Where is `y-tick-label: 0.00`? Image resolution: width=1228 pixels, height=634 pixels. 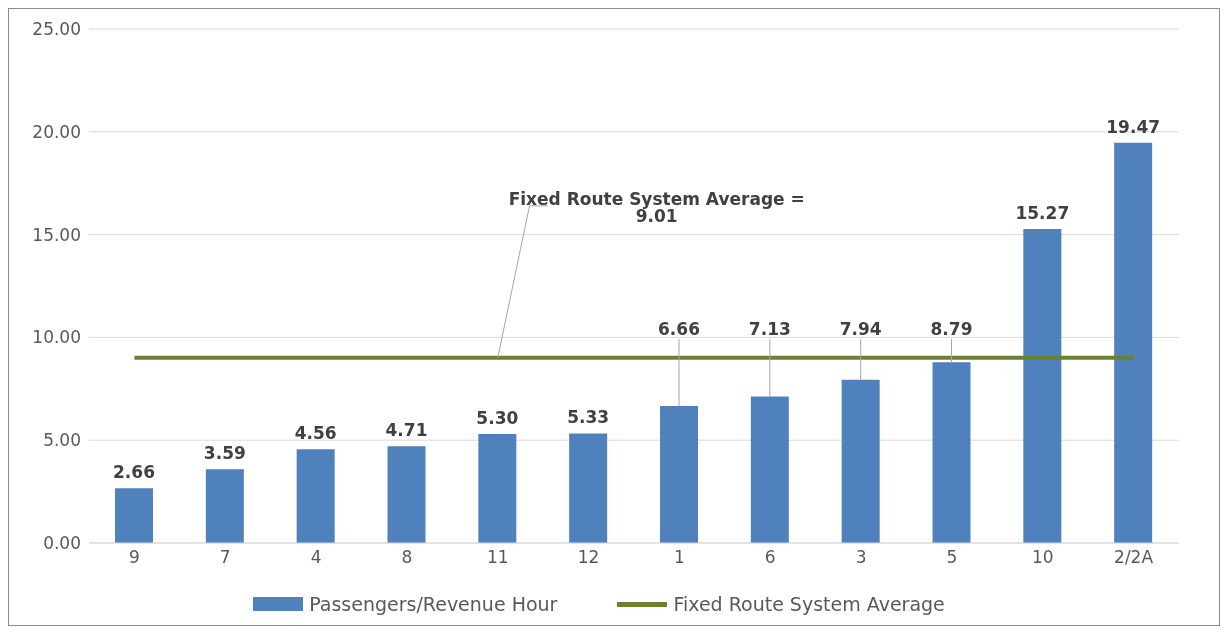 y-tick-label: 0.00 is located at coordinates (62, 543).